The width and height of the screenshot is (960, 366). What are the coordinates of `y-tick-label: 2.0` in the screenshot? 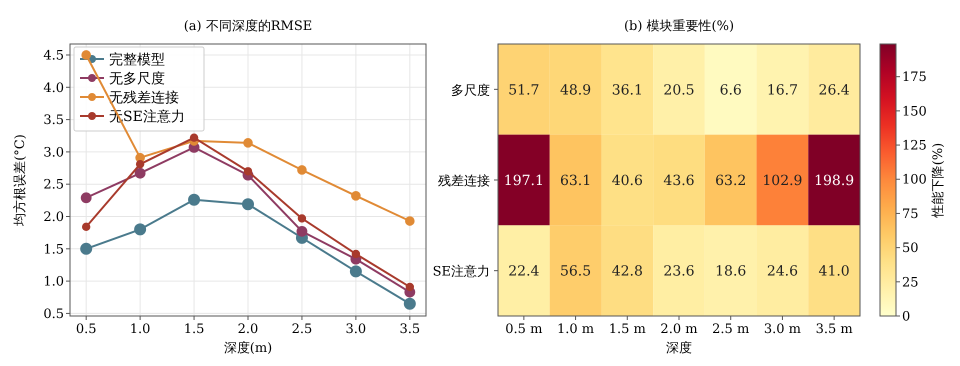 It's located at (53, 218).